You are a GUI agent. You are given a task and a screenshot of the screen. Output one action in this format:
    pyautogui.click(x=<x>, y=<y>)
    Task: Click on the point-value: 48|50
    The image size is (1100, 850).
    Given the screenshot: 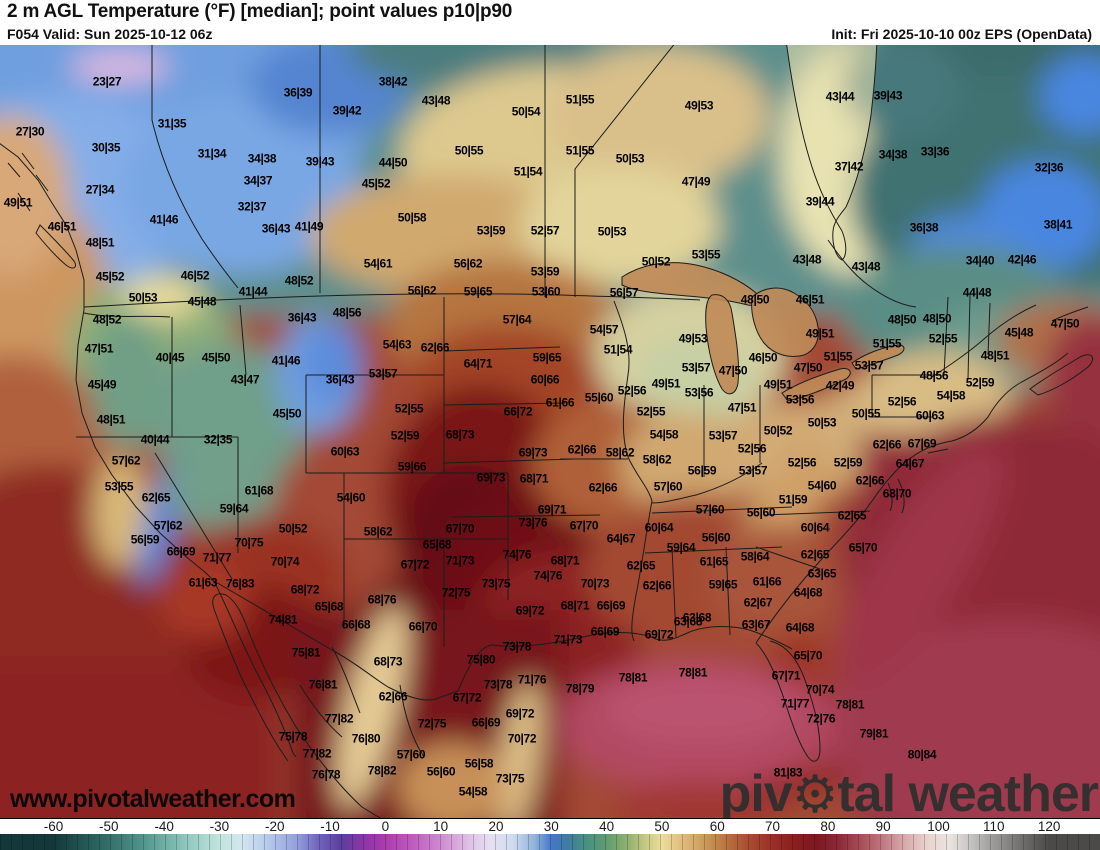 What is the action you would take?
    pyautogui.click(x=937, y=318)
    